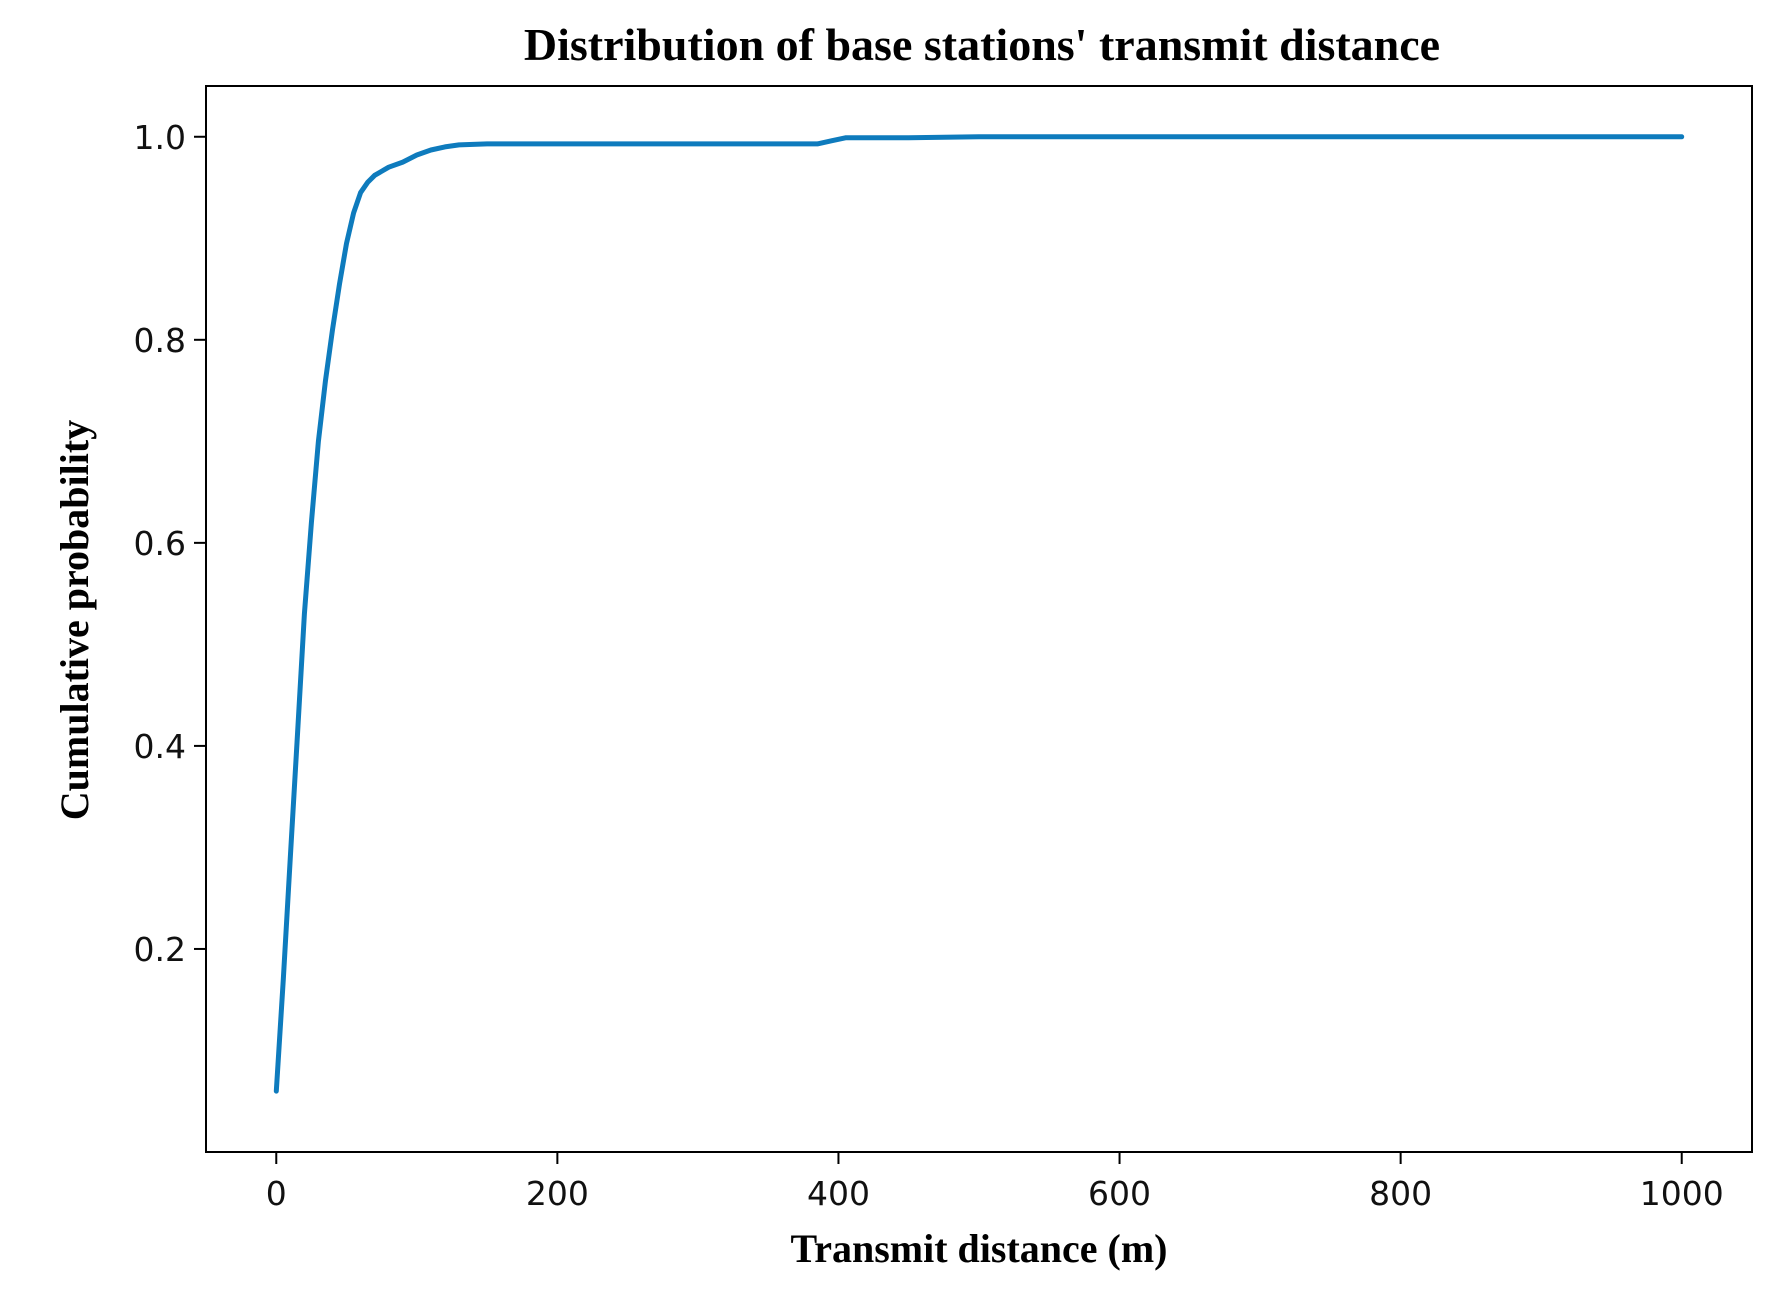 Image resolution: width=1791 pixels, height=1293 pixels. Describe the element at coordinates (1682, 1193) in the screenshot. I see `x-tick-label: 1000` at that location.